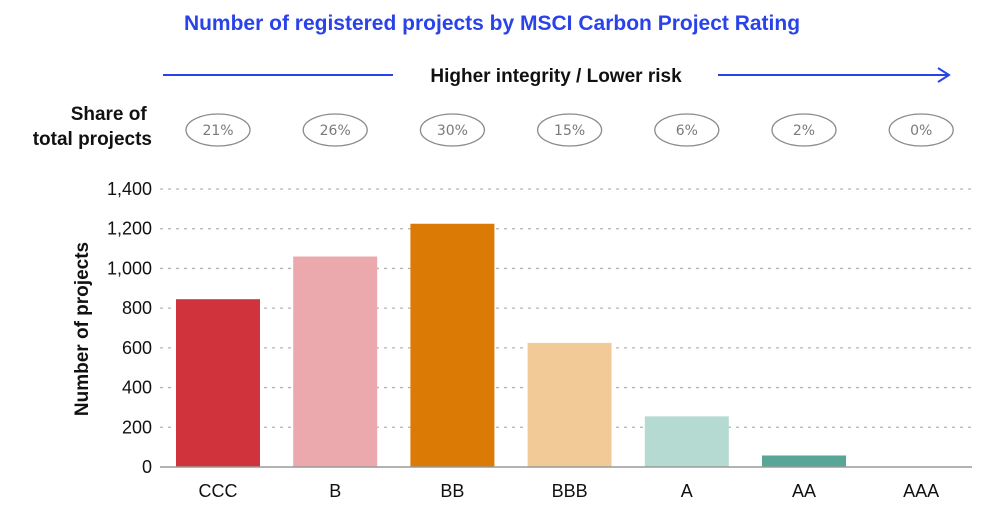 The width and height of the screenshot is (998, 511). I want to click on x-tick-labels: CCC B BB BBB A AA AAA, so click(569, 491).